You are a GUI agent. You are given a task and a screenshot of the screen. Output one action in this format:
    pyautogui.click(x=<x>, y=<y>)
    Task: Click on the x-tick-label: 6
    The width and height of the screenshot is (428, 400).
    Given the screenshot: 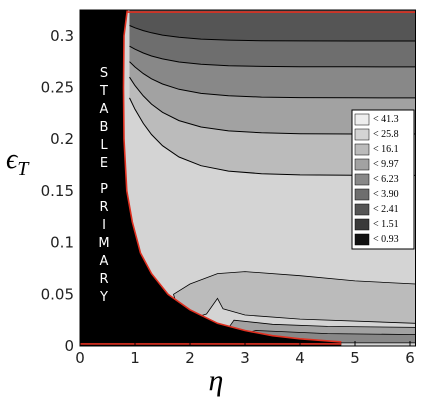 What is the action you would take?
    pyautogui.click(x=410, y=358)
    